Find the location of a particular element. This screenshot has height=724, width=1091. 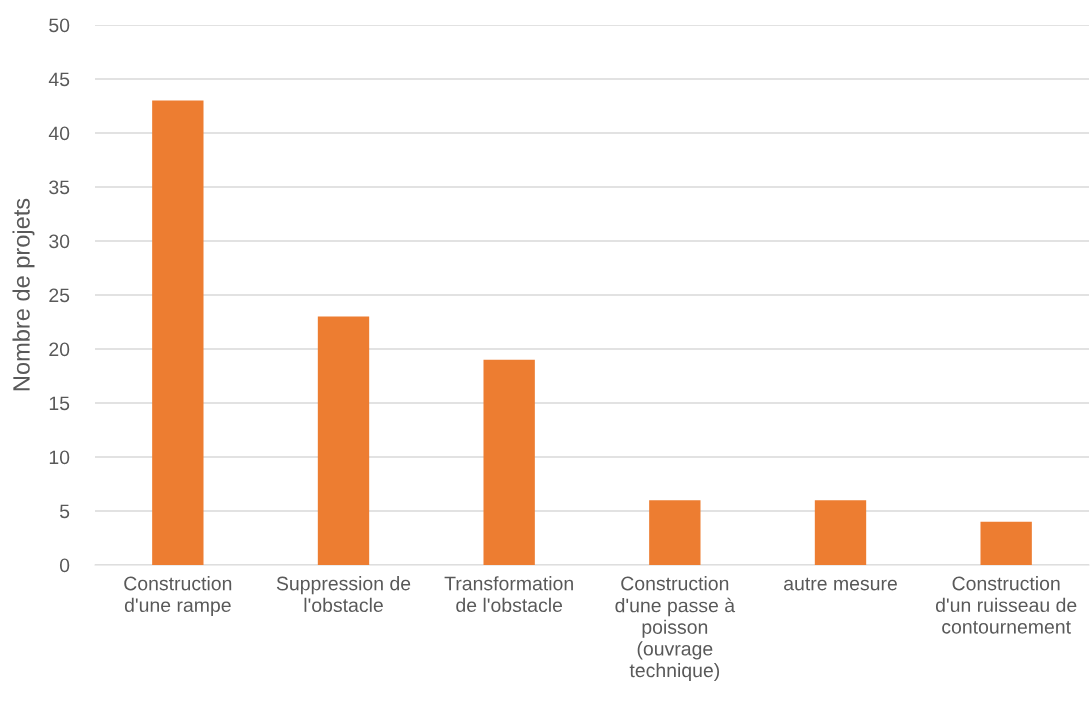

y-tick-label: 35 is located at coordinates (59, 187).